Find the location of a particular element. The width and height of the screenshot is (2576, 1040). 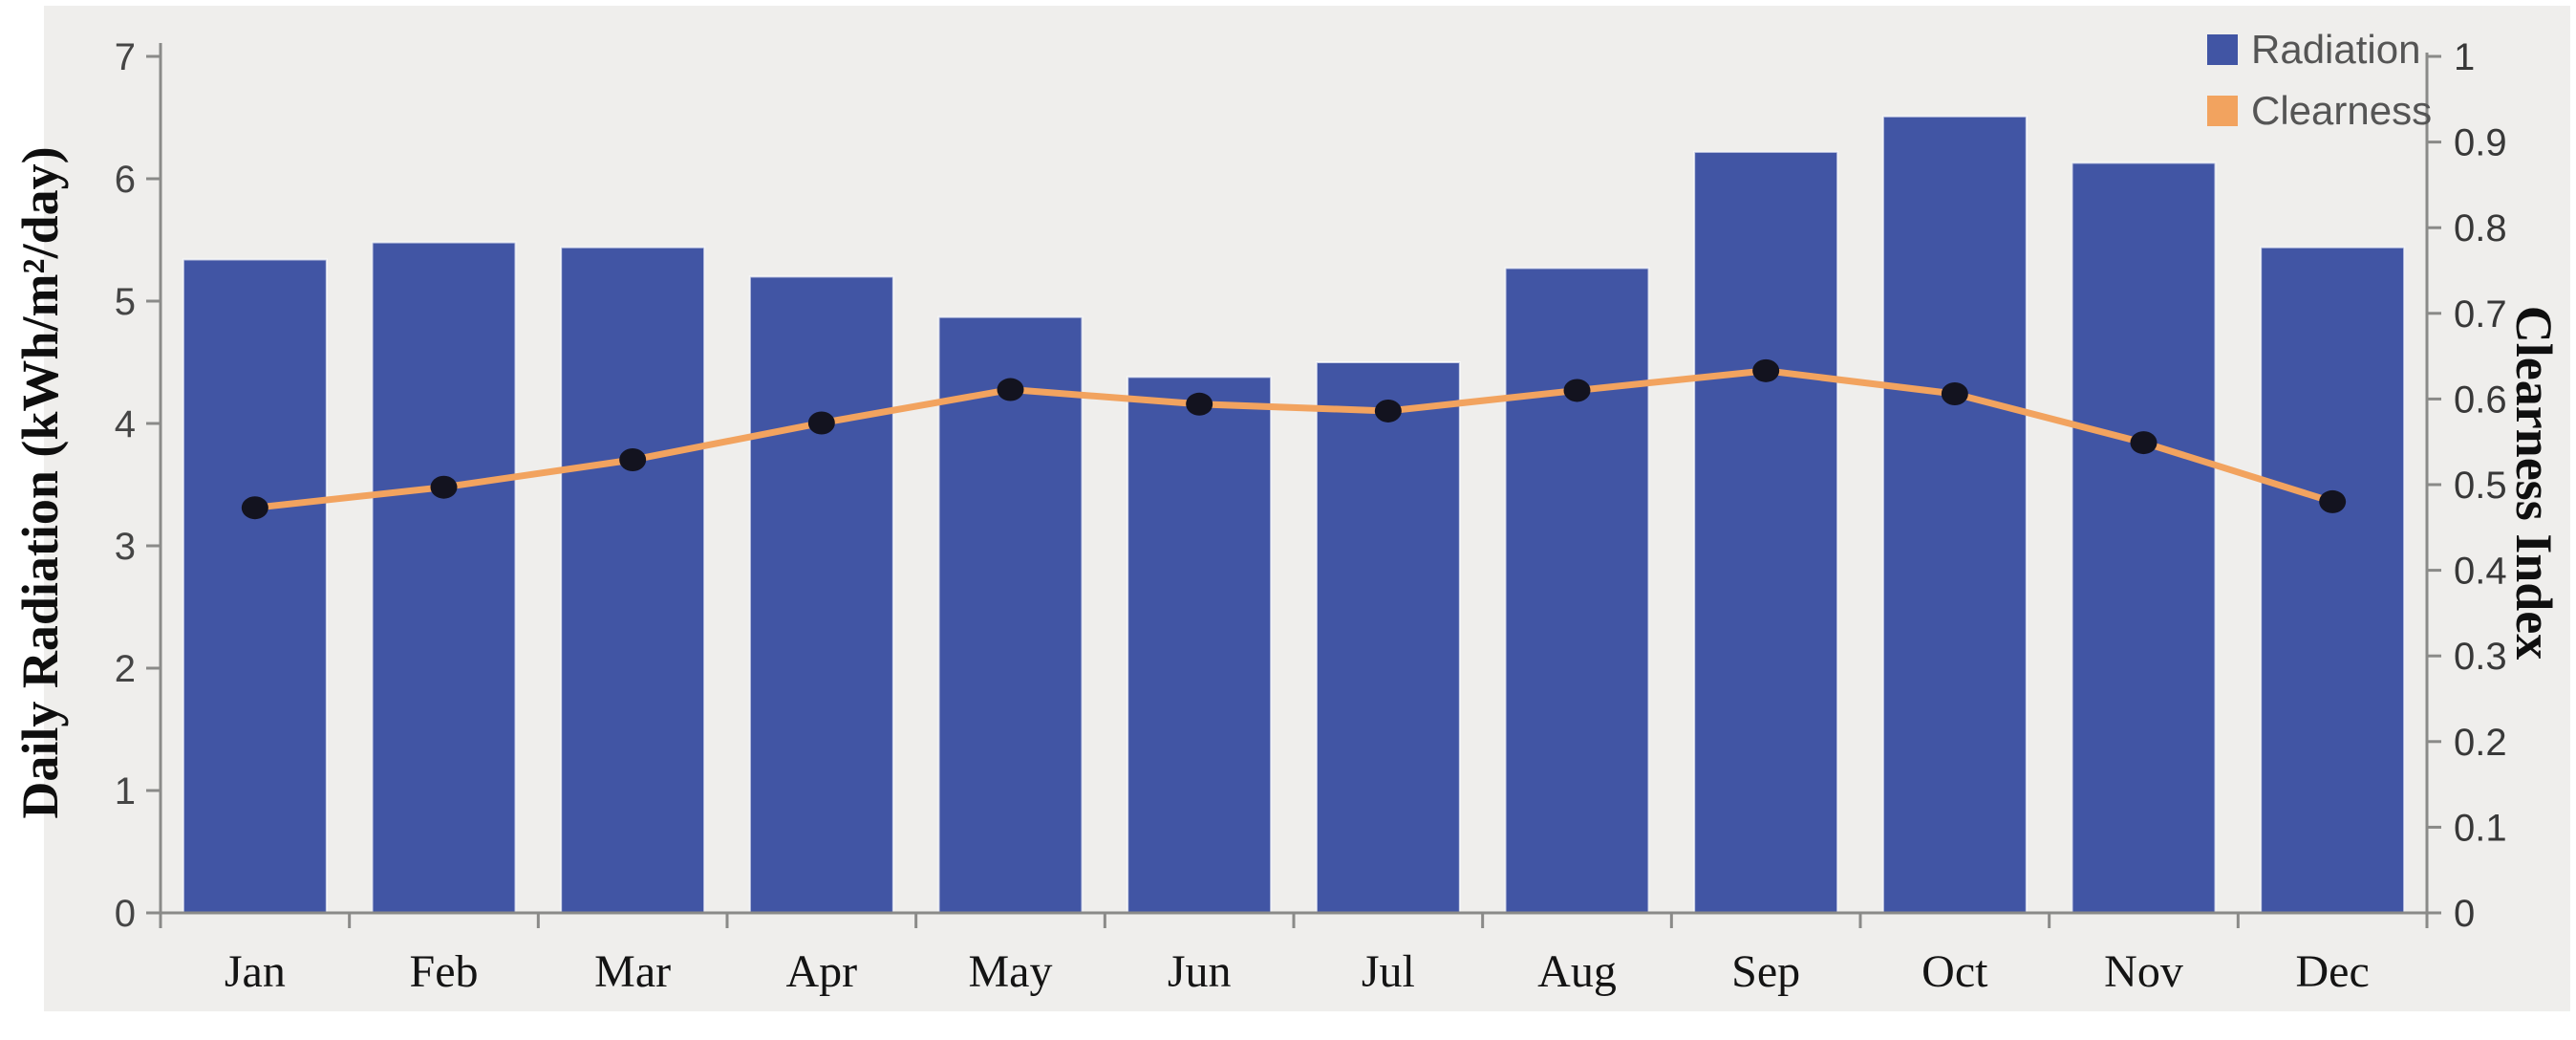

left-axis-tick-label: 6 is located at coordinates (125, 180).